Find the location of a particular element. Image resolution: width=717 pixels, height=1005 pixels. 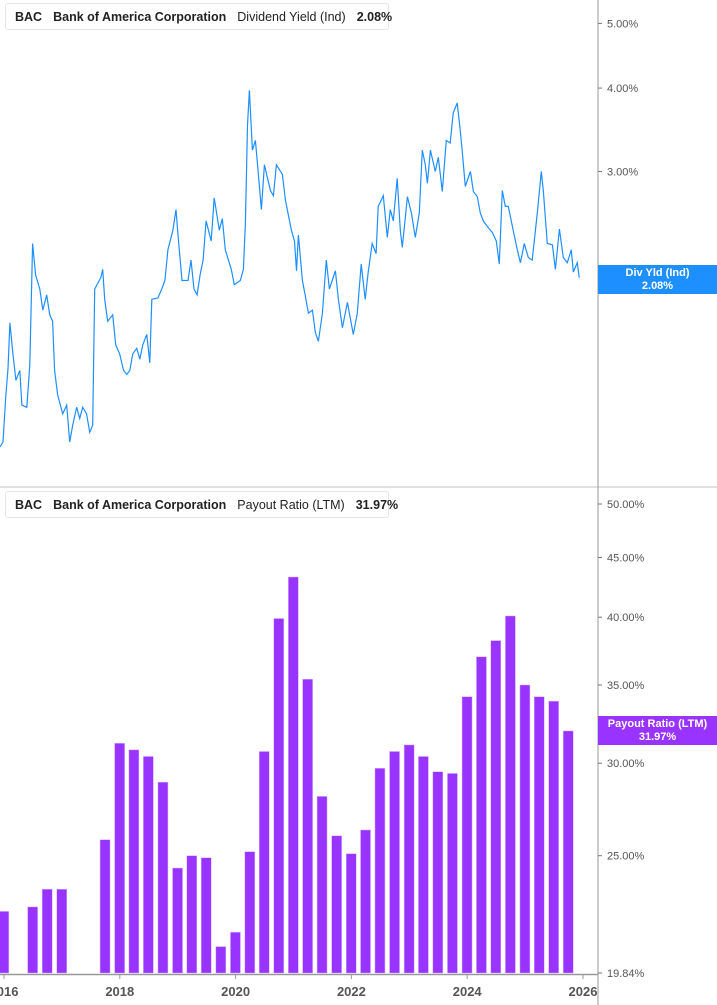

x-tick-label: 2016 is located at coordinates (9, 991).